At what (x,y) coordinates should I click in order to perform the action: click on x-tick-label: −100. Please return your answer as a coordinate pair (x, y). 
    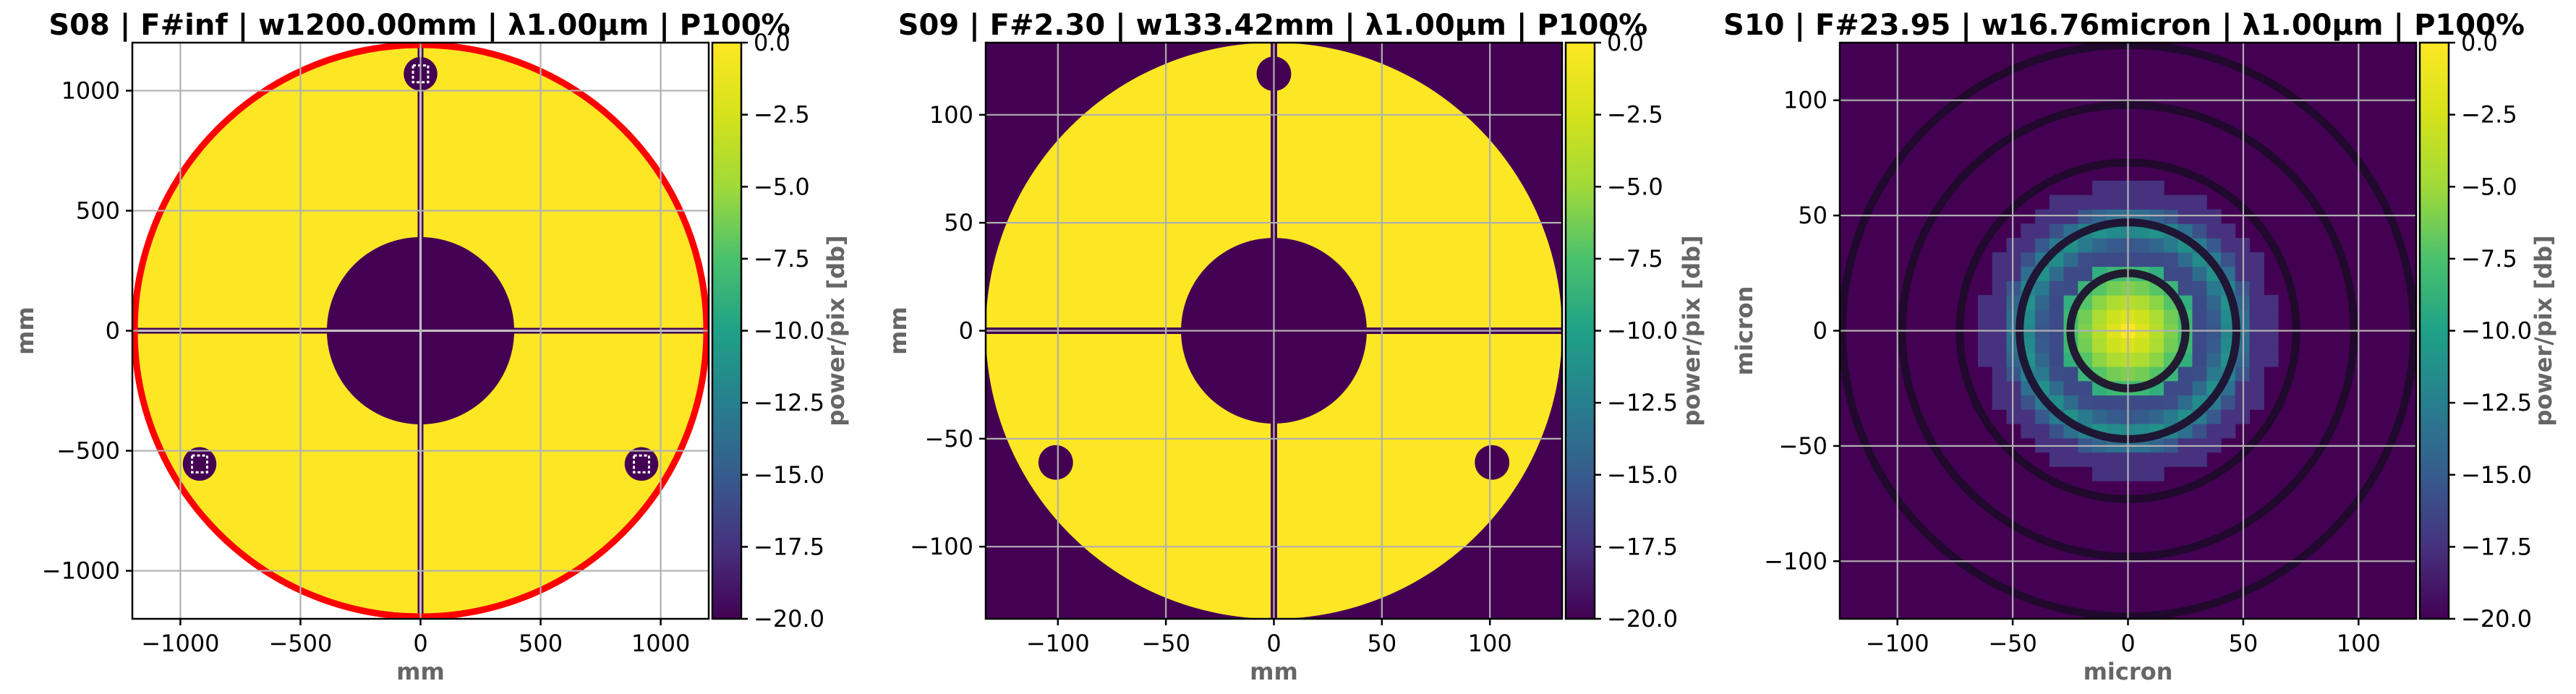
    Looking at the image, I should click on (1058, 643).